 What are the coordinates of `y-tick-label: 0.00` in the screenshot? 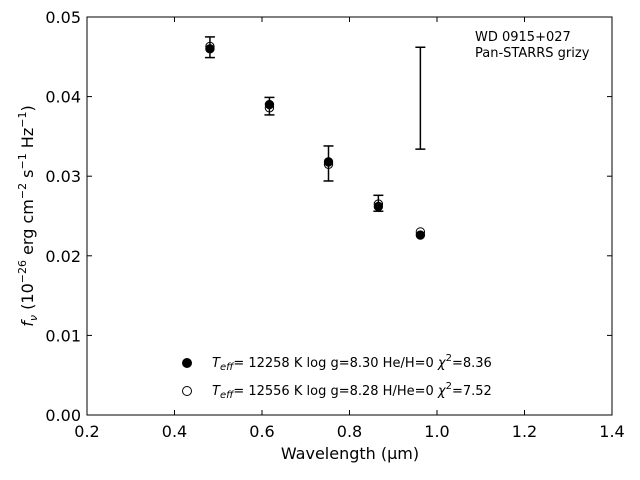 It's located at (63, 415).